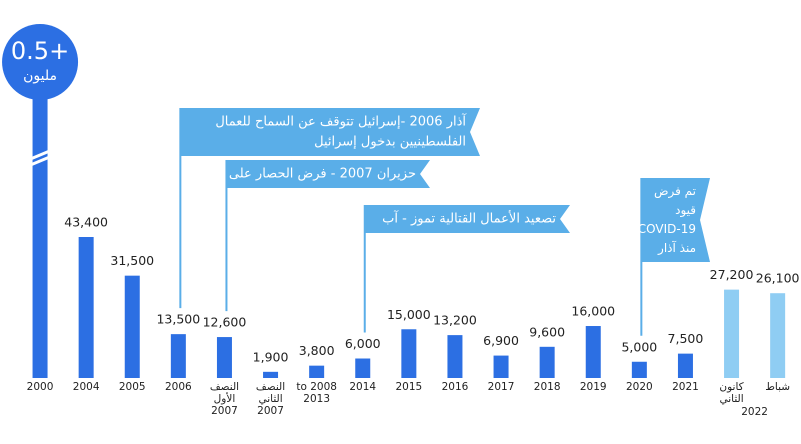 Image resolution: width=801 pixels, height=444 pixels. Describe the element at coordinates (676, 248) in the screenshot. I see `annotation-text: منذ آذار` at that location.